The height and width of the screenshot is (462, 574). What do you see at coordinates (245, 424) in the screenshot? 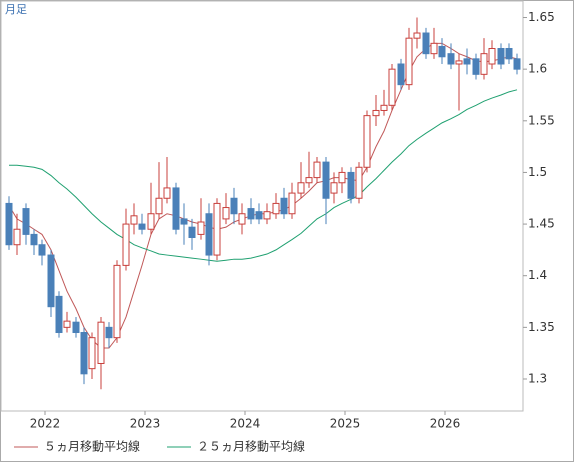
I see `x-tick-label: 2024` at bounding box center [245, 424].